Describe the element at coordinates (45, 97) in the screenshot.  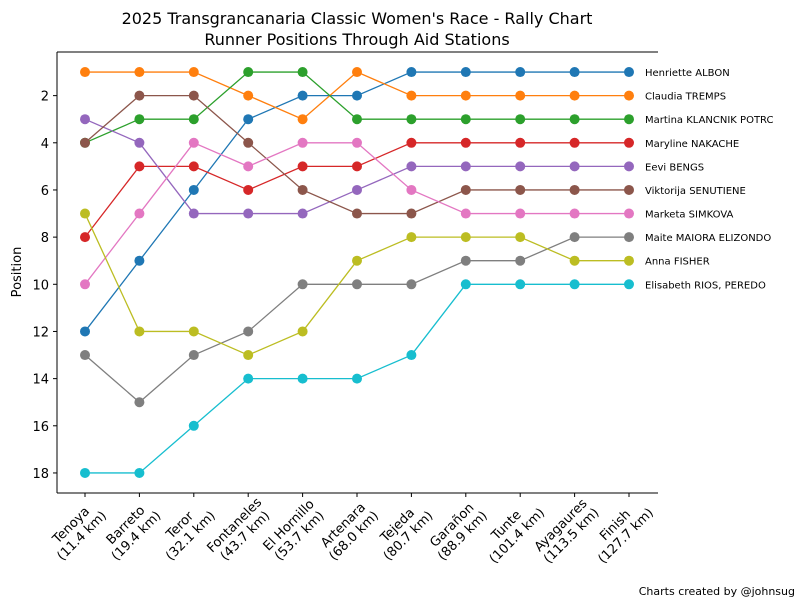
I see `y-tick-label: 2` at that location.